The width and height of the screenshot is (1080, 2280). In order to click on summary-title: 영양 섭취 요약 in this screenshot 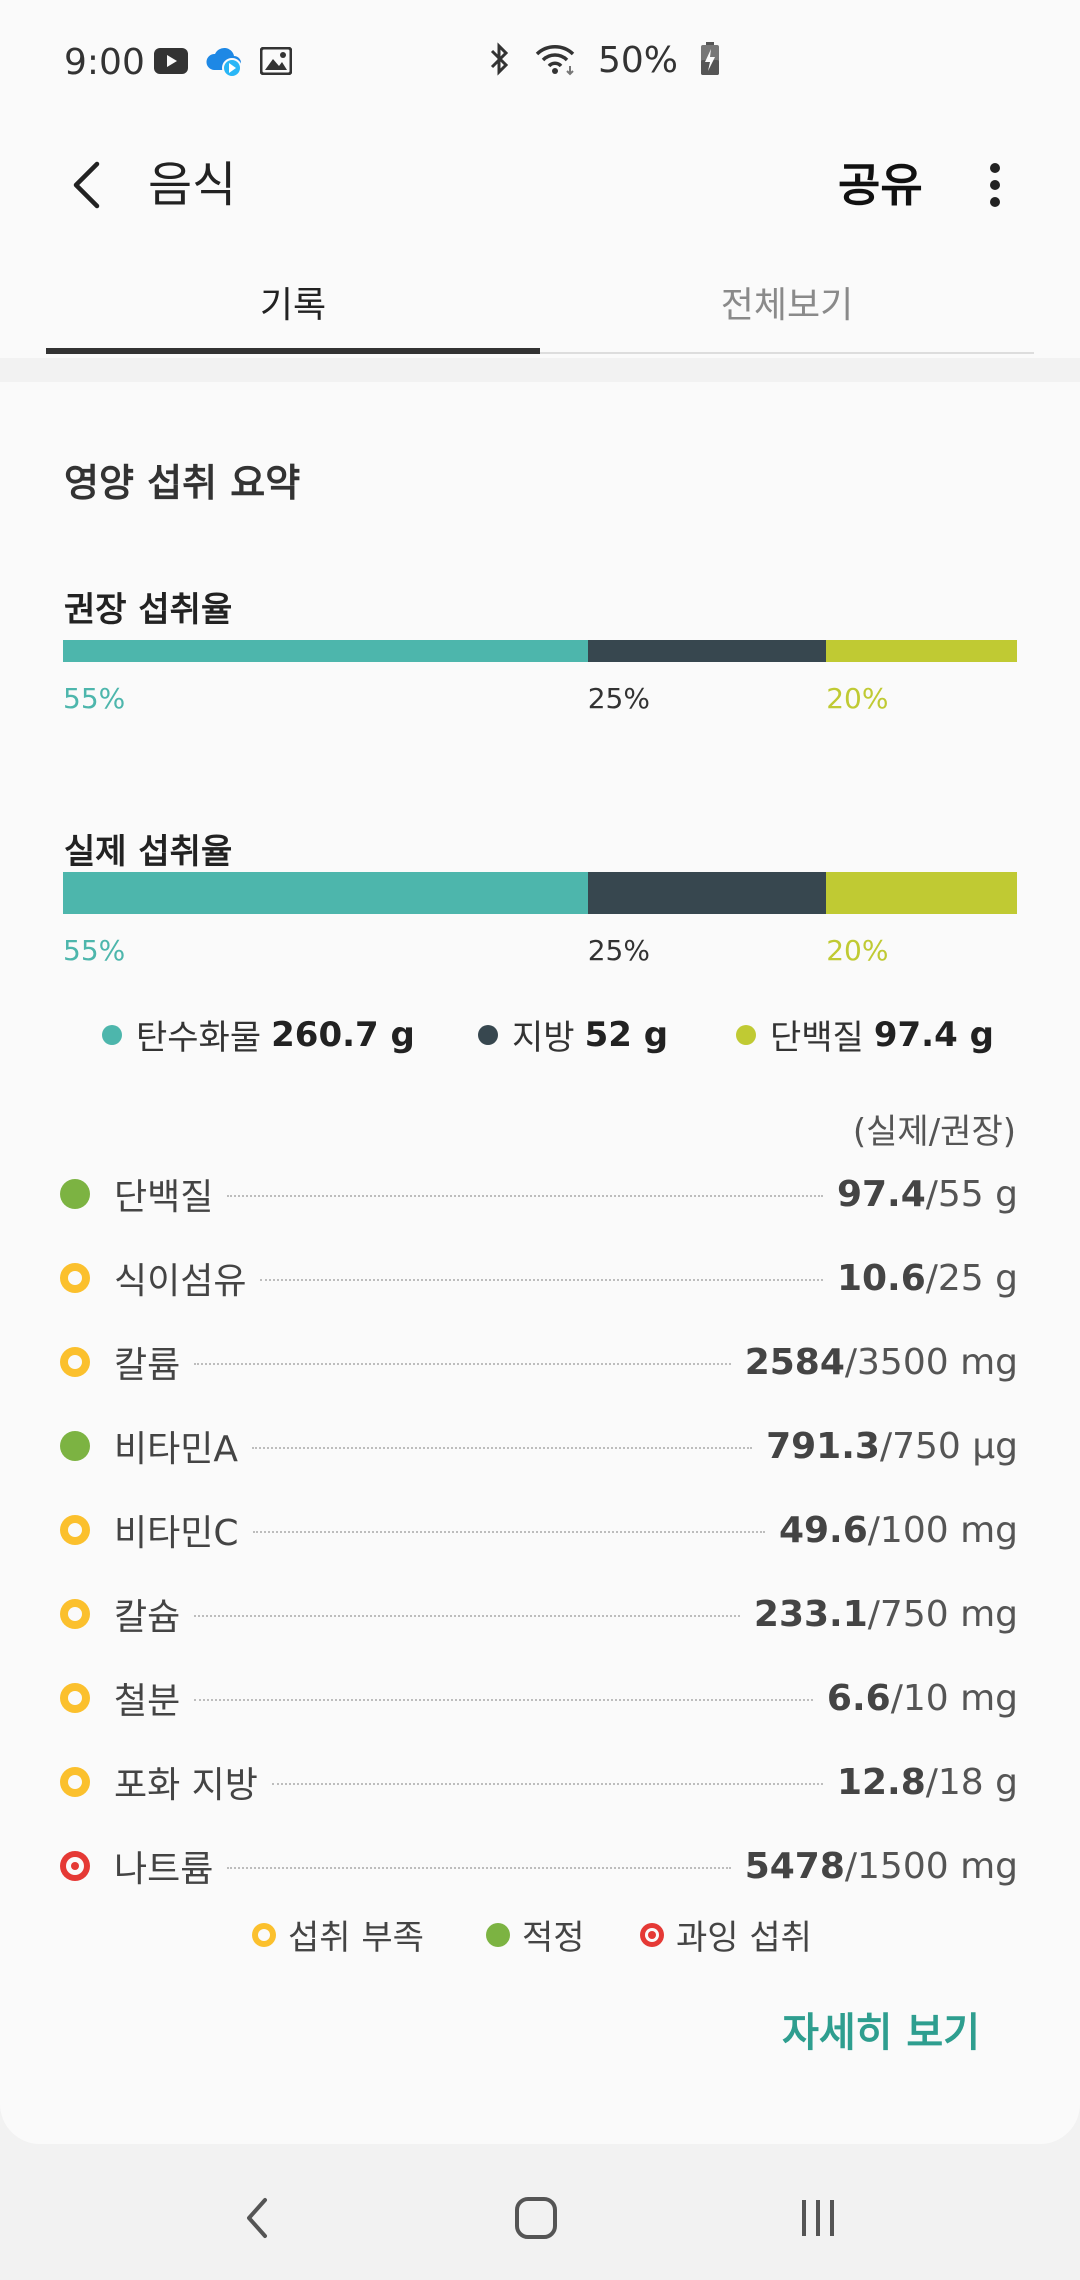, I will do `click(182, 483)`.